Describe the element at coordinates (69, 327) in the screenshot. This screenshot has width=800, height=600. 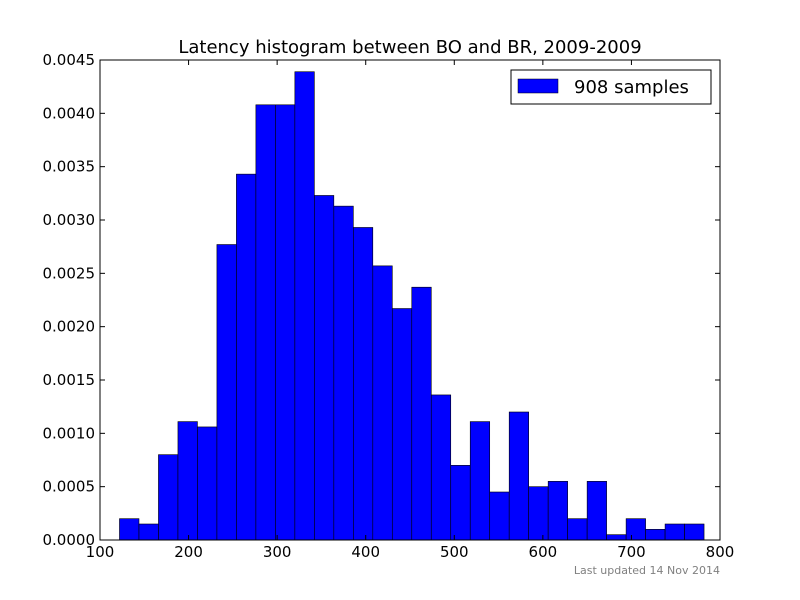
I see `y-tick-label: 0.0020` at that location.